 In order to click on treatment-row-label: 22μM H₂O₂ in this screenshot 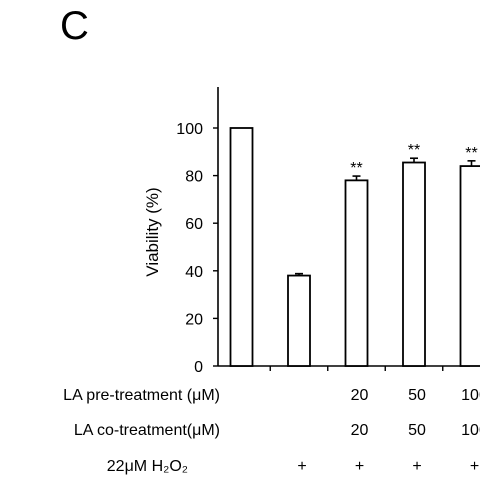, I will do `click(147, 466)`.